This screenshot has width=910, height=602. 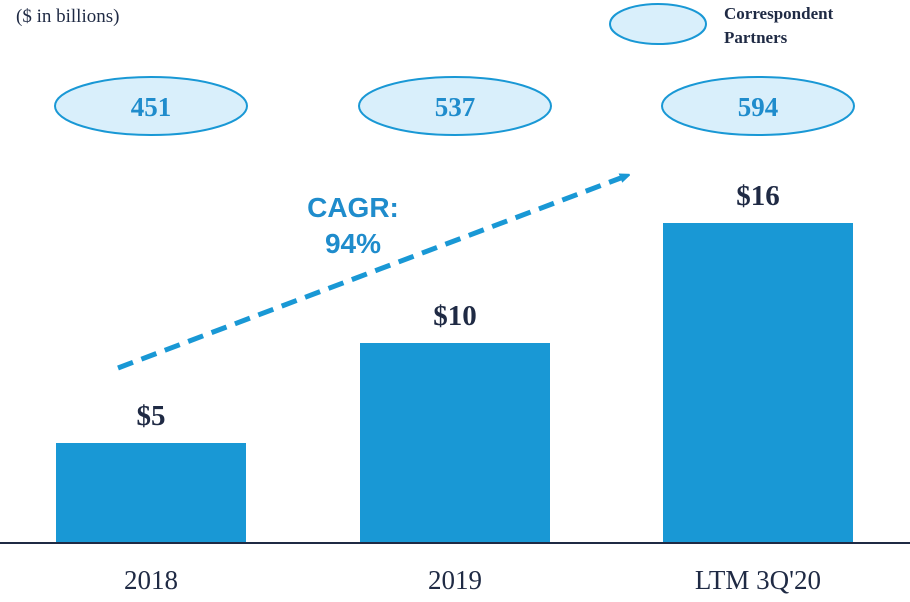 I want to click on partner-count-label: 451, so click(x=151, y=107).